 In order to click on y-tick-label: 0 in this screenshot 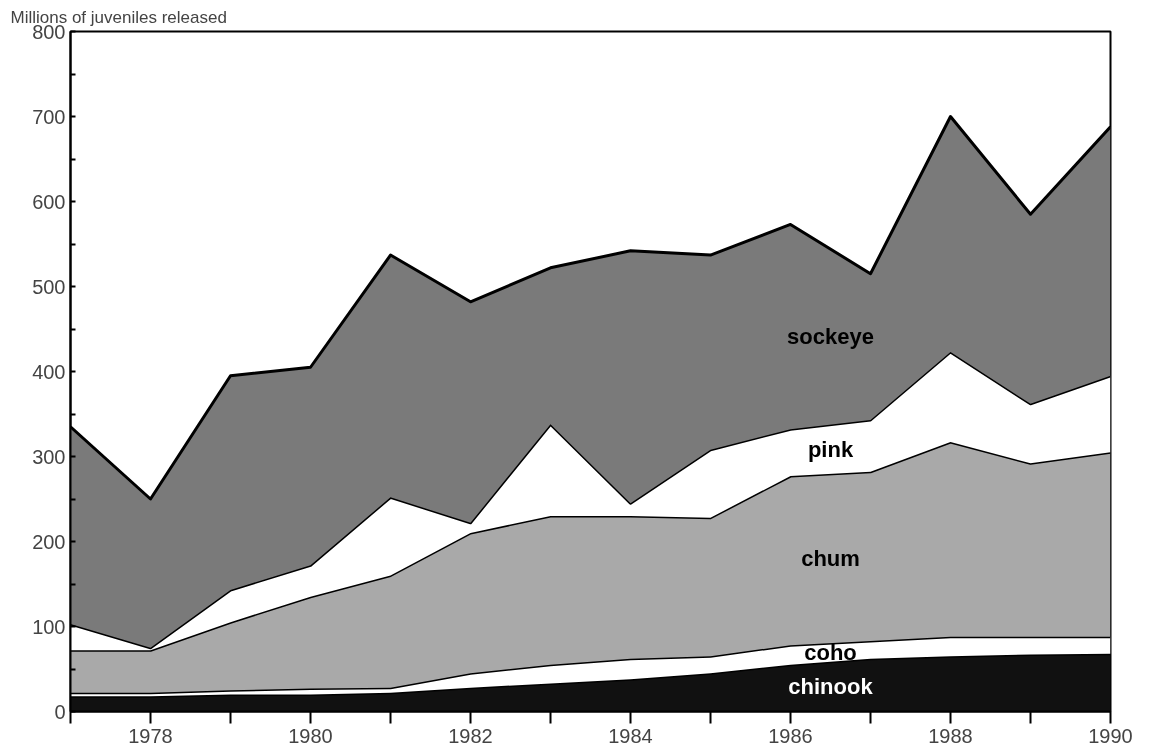, I will do `click(60, 711)`.